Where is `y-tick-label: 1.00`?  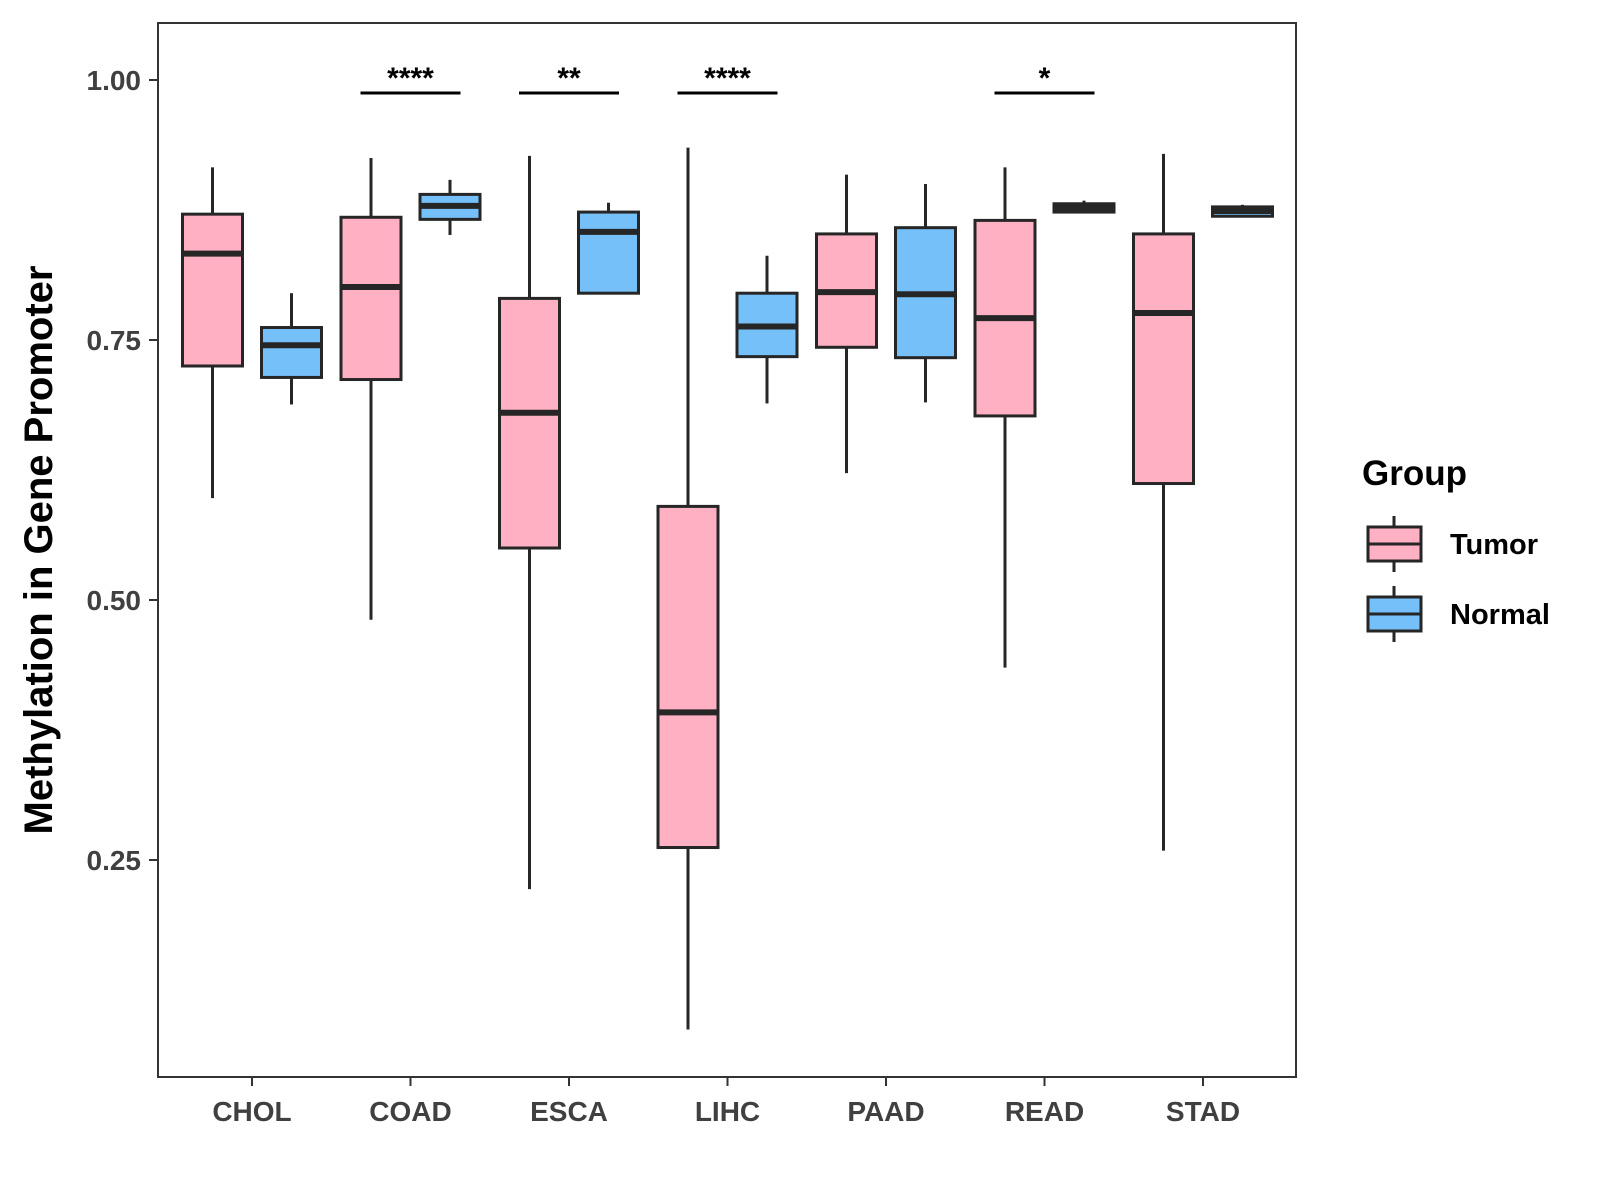 y-tick-label: 1.00 is located at coordinates (114, 80).